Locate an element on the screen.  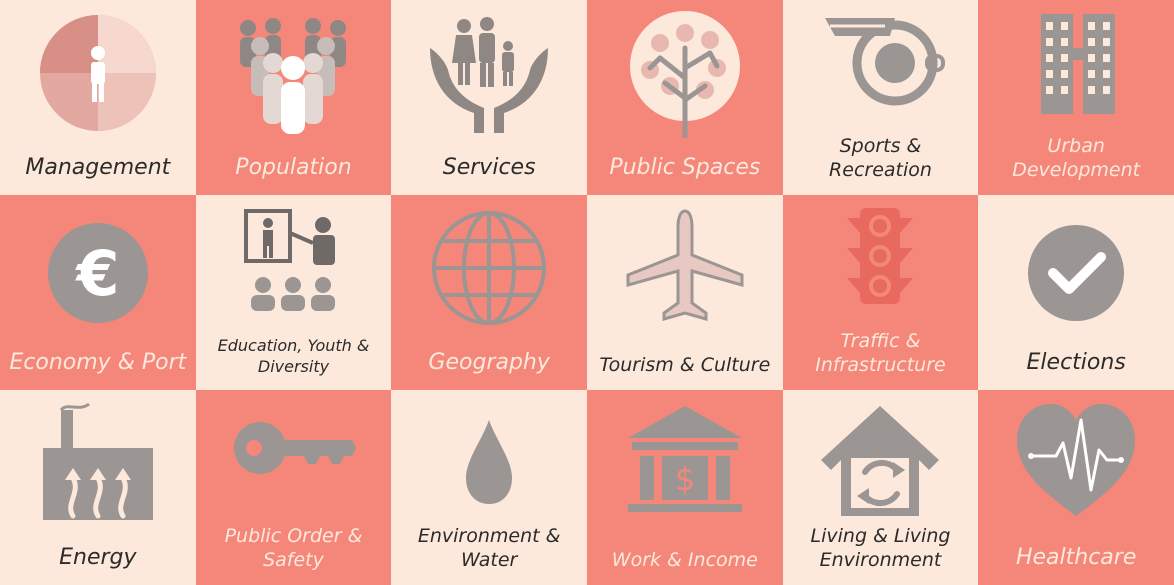
euro-icon: € is located at coordinates (97, 273).